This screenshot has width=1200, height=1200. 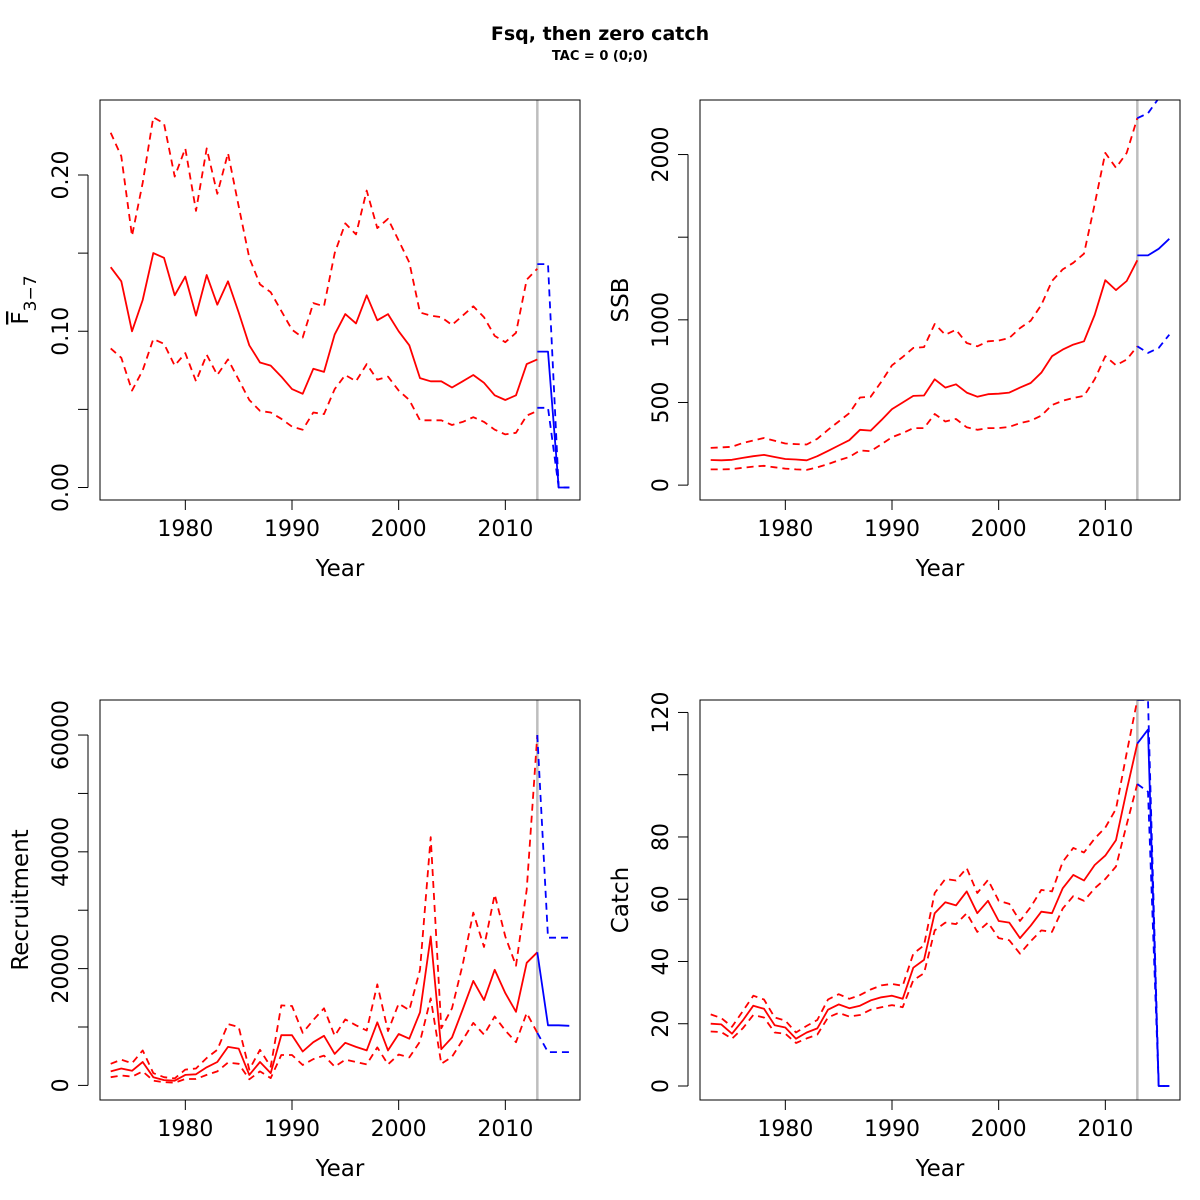 What do you see at coordinates (61, 331) in the screenshot?
I see `y-tick-label: 0.10` at bounding box center [61, 331].